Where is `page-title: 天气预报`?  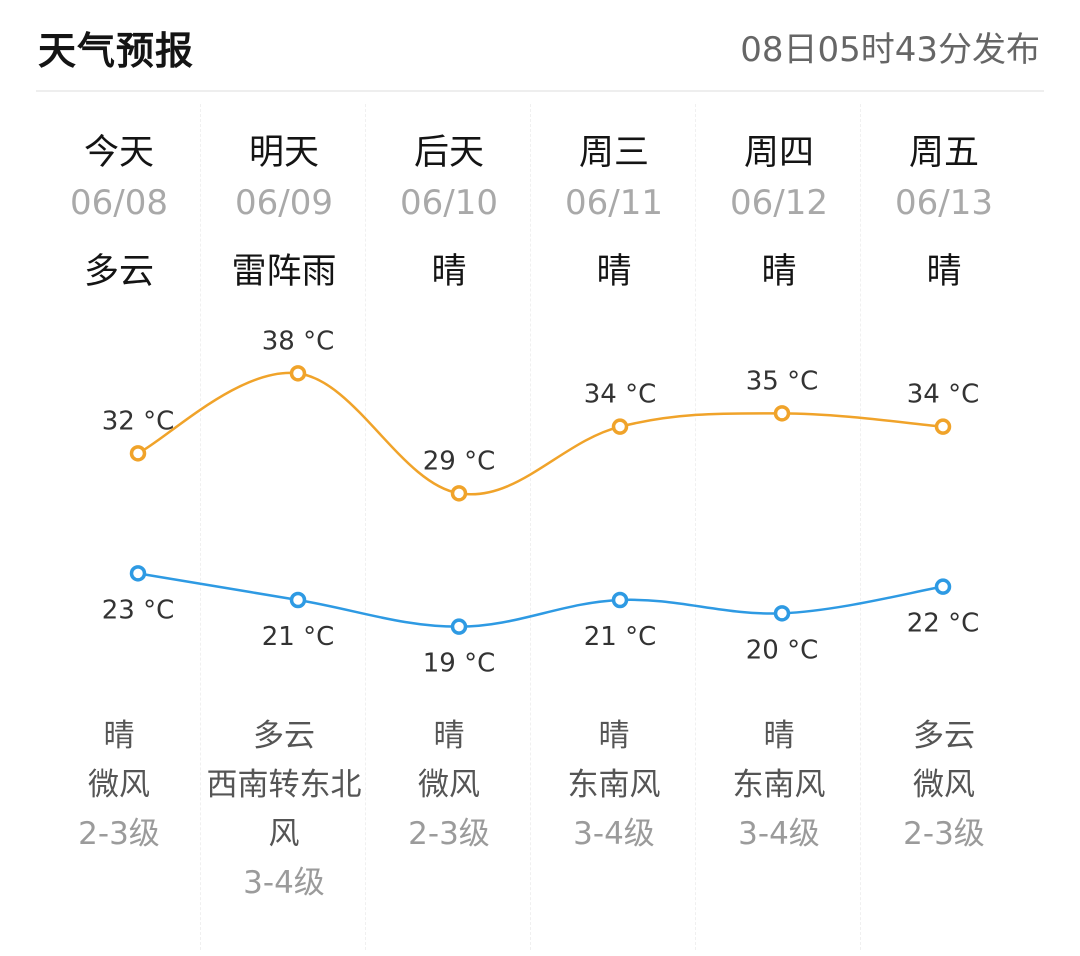
page-title: 天气预报 is located at coordinates (116, 51).